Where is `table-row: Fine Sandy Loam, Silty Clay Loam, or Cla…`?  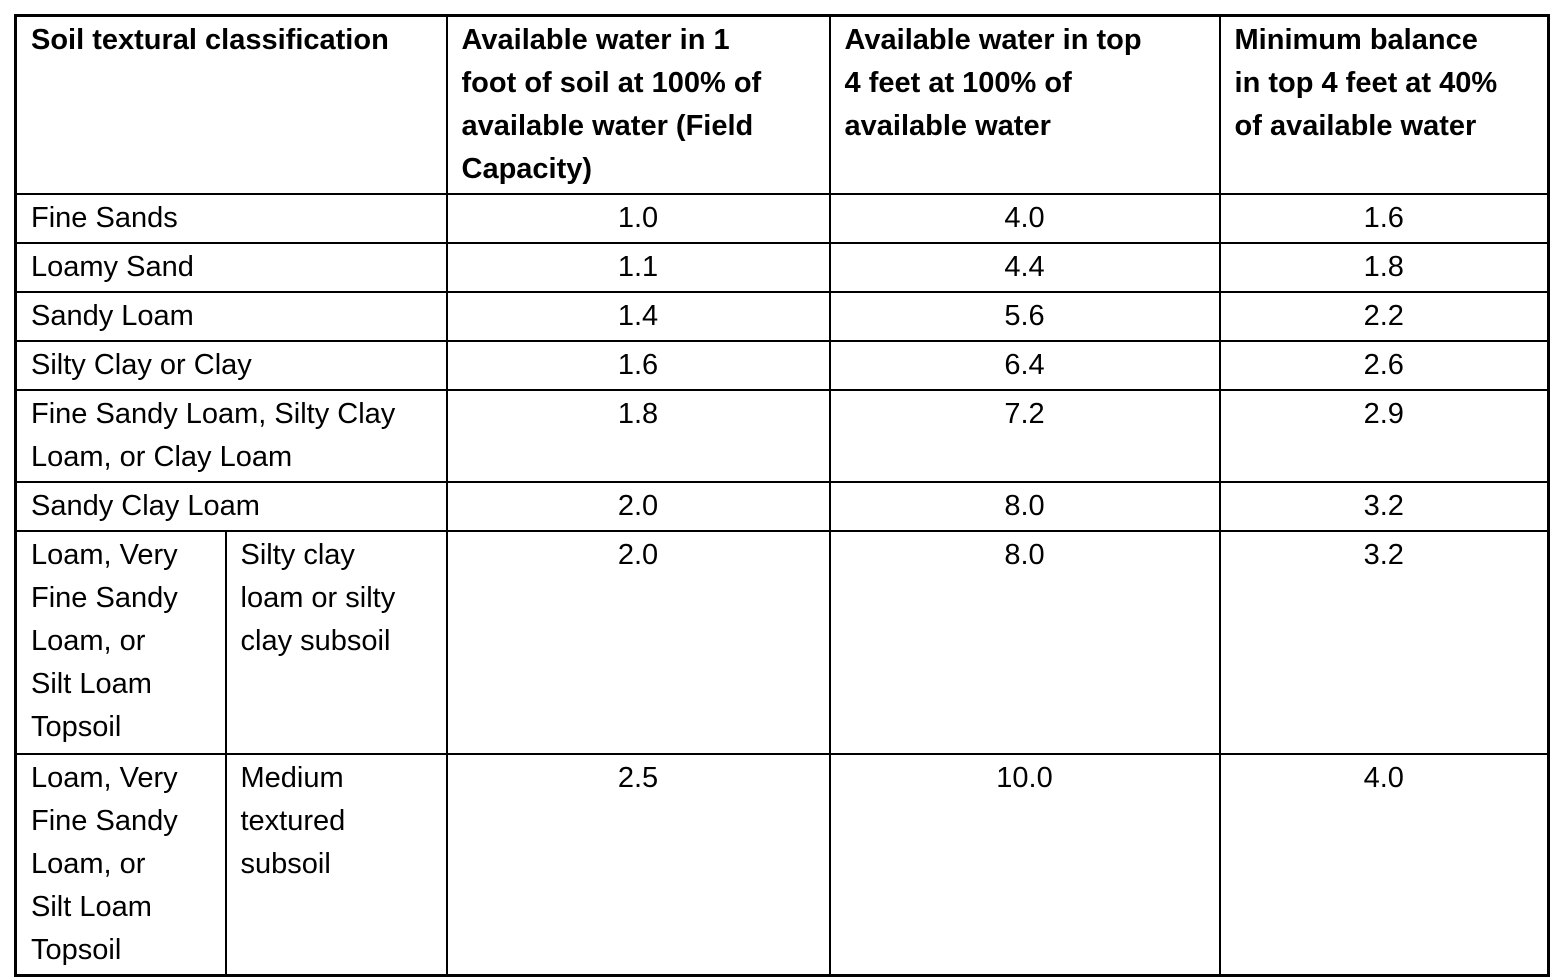 table-row: Fine Sandy Loam, Silty Clay Loam, or Cla… is located at coordinates (782, 436).